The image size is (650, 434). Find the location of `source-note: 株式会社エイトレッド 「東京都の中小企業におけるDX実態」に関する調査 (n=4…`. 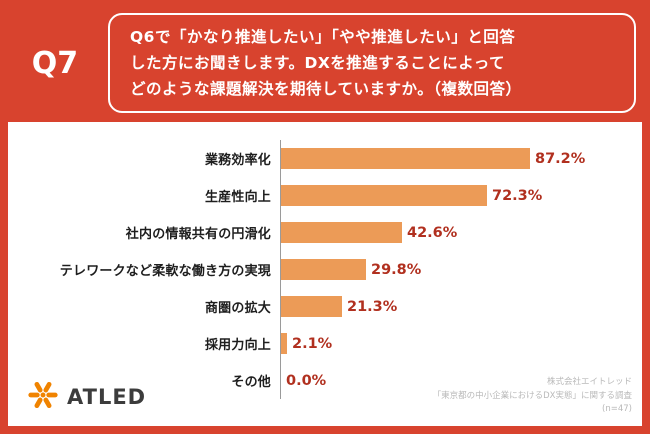

source-note: 株式会社エイトレッド 「東京都の中小企業におけるDX実態」に関する調査 (n=4… is located at coordinates (532, 396).